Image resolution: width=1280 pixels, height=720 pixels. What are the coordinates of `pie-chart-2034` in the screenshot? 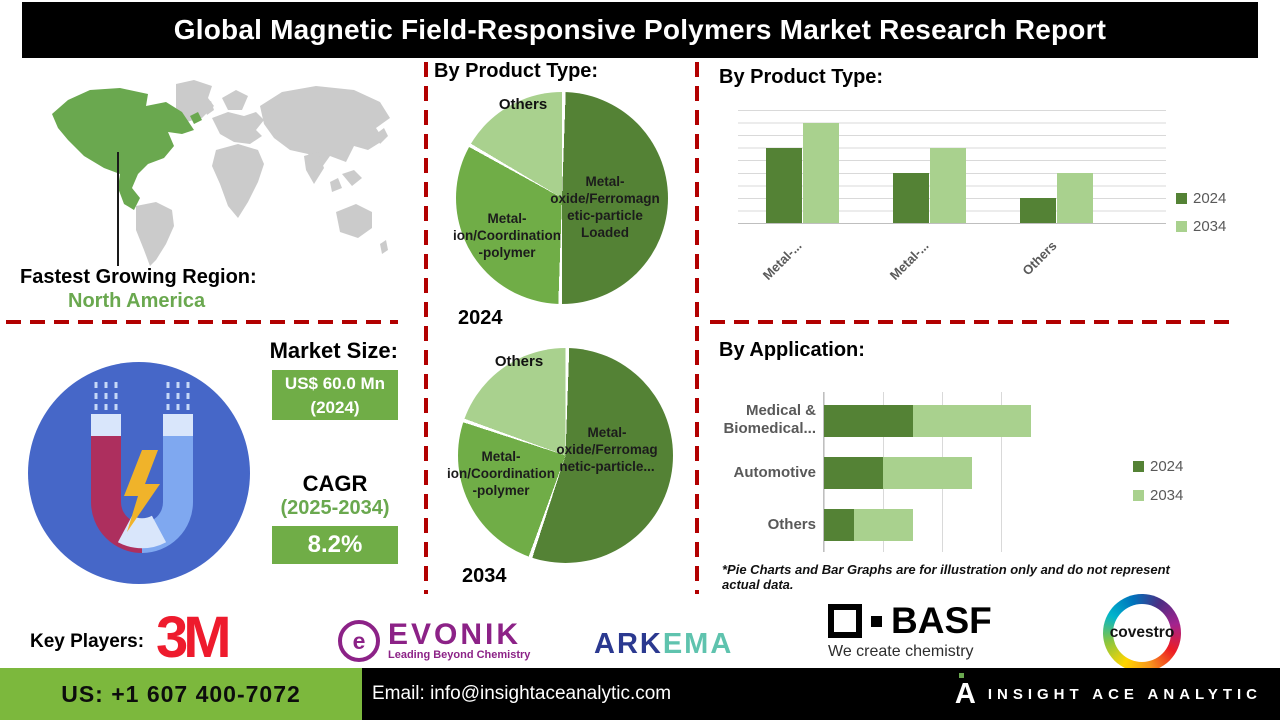 It's located at (565, 455).